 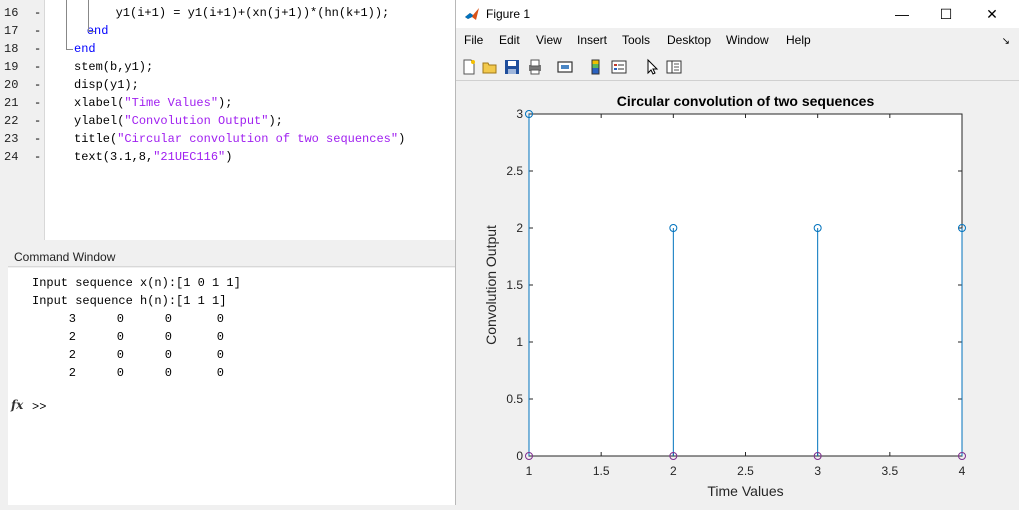 I want to click on open-file-icon, so click(x=490, y=67).